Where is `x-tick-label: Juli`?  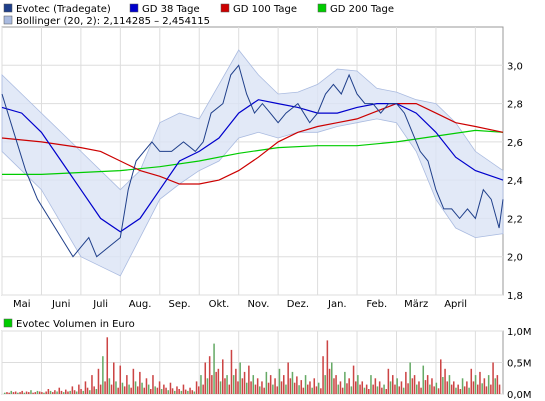 x-tick-label: Juli is located at coordinates (100, 304).